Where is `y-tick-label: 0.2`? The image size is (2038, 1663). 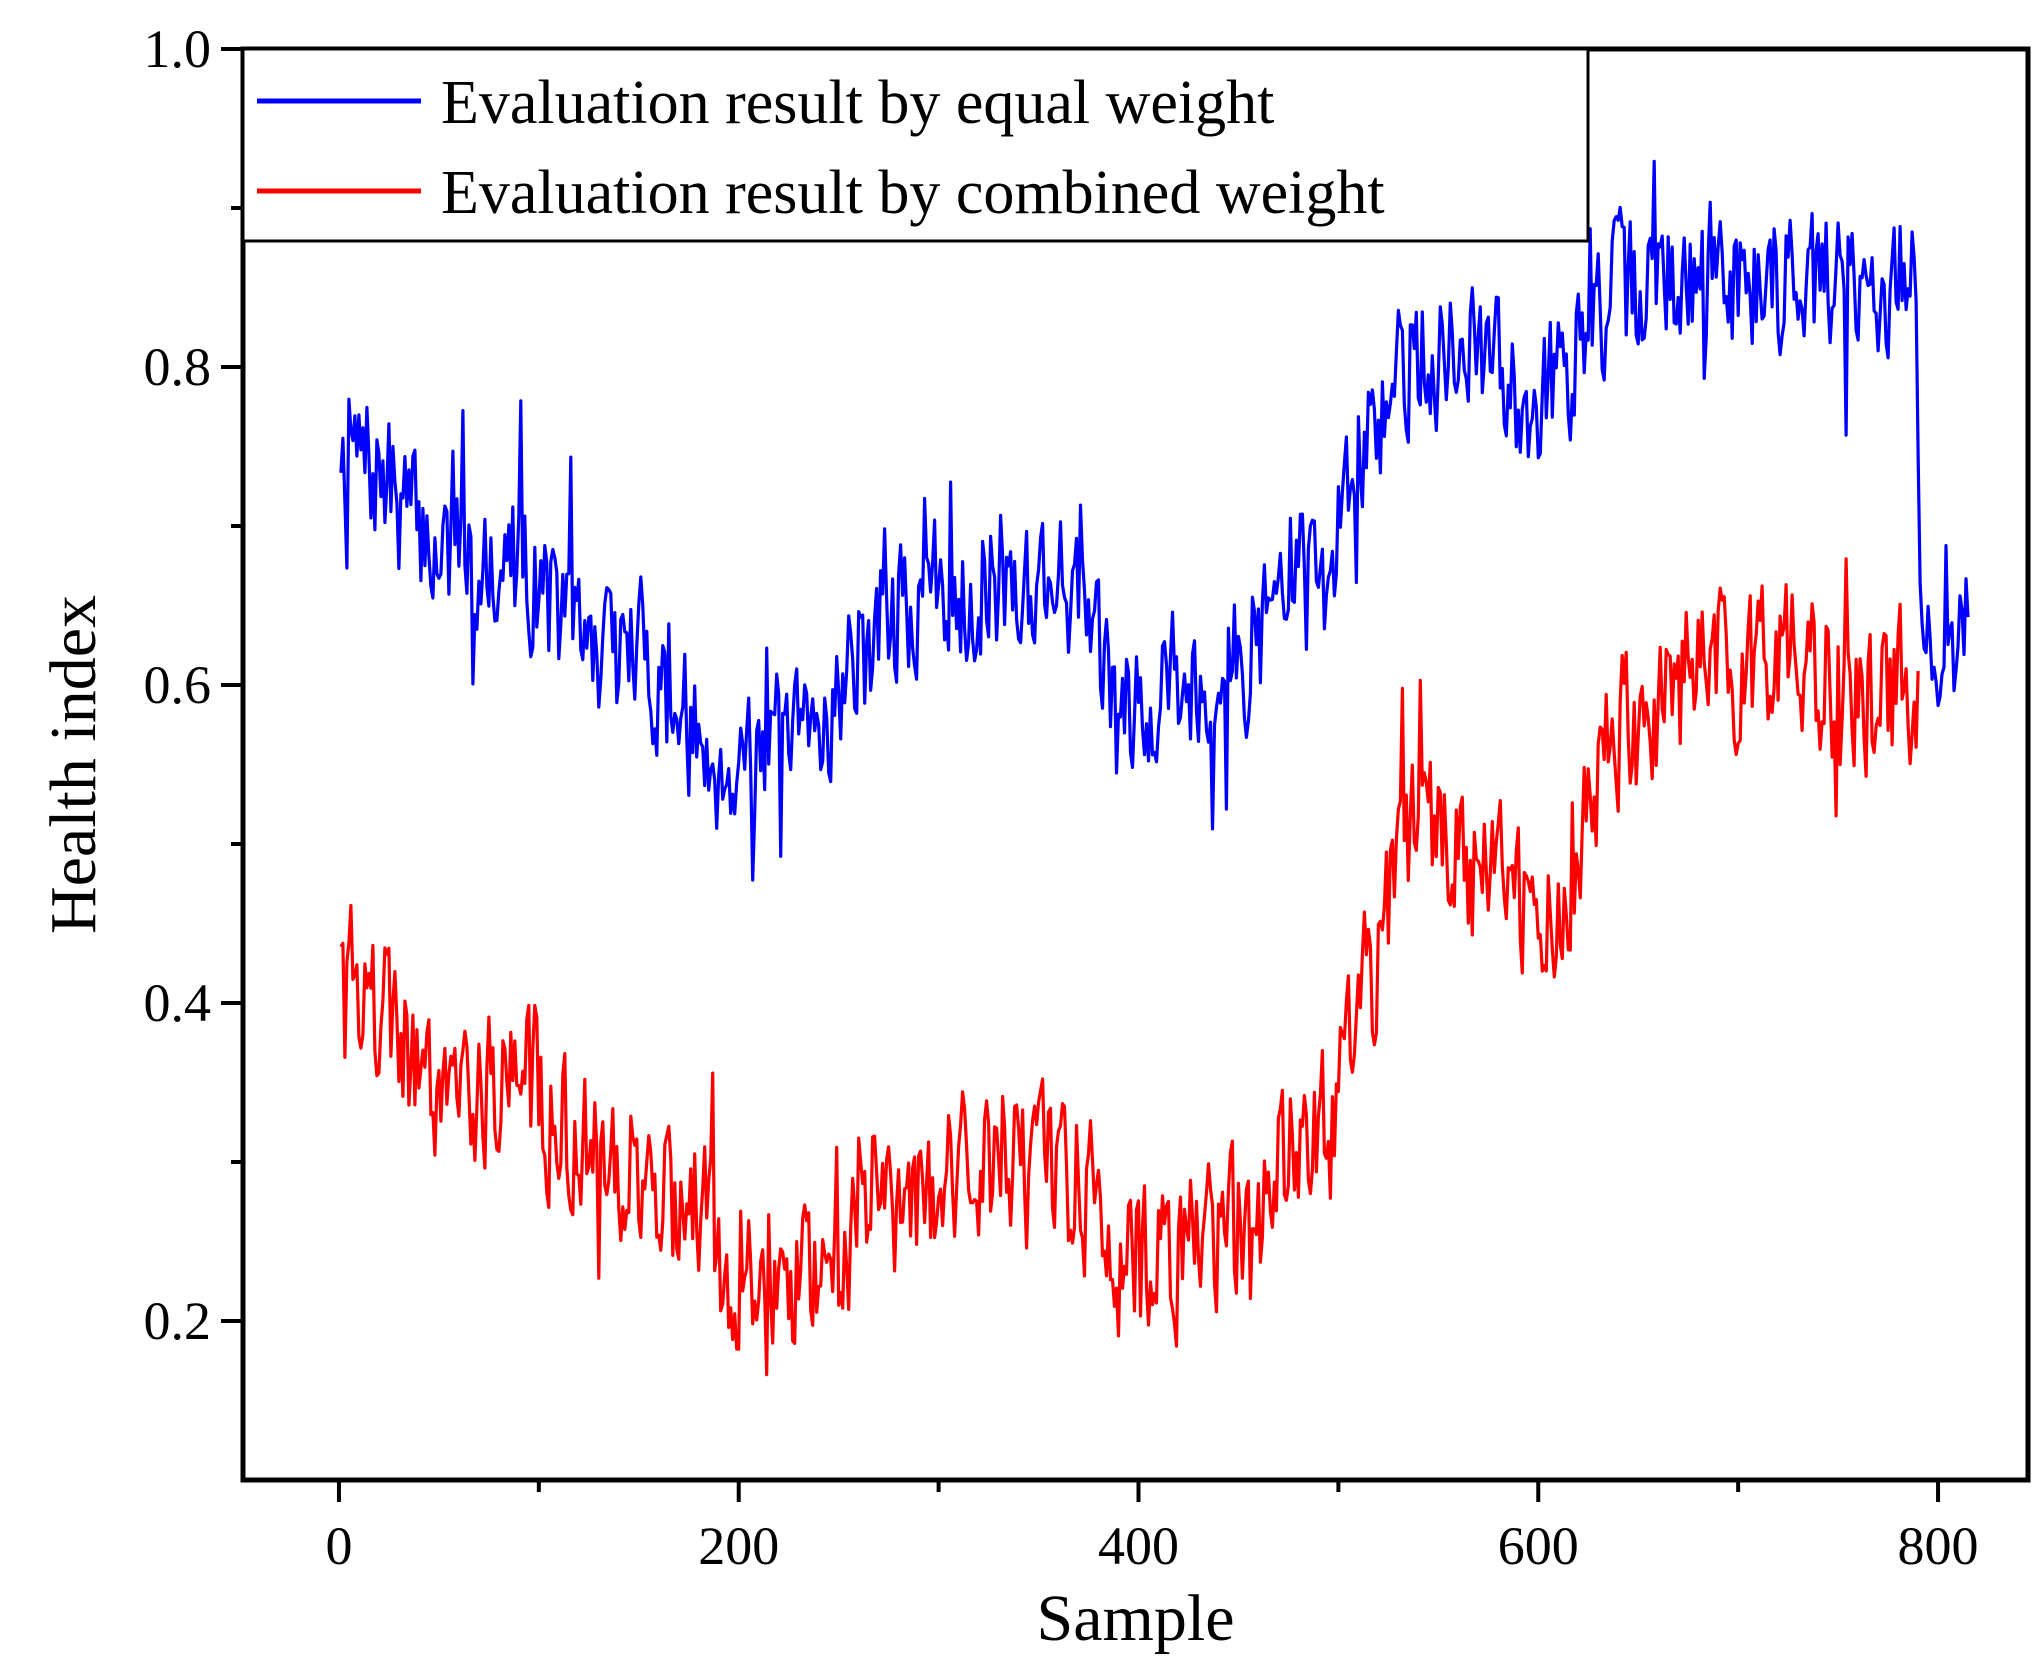 y-tick-label: 0.2 is located at coordinates (178, 1321).